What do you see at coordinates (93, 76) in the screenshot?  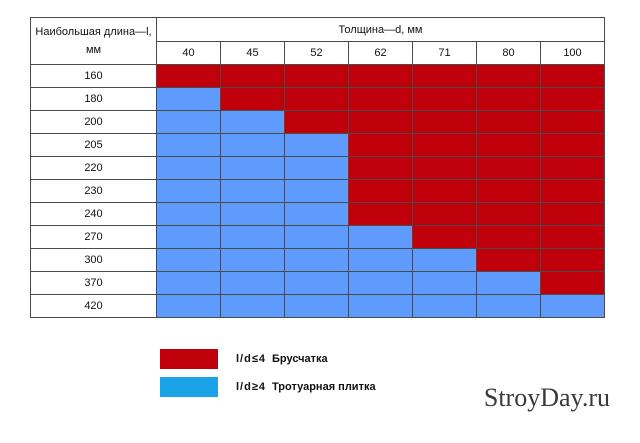 I see `row-length-label: 160` at bounding box center [93, 76].